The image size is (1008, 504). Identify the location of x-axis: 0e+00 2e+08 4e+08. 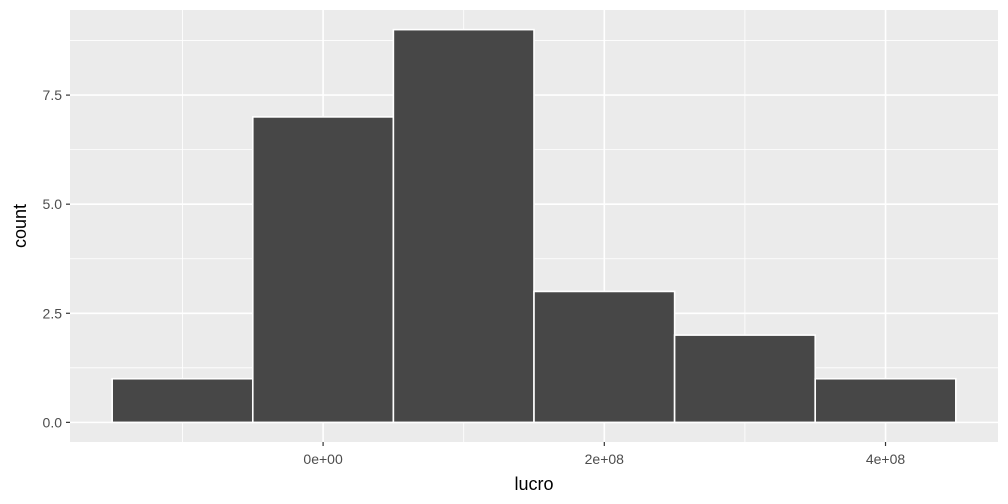
(604, 454).